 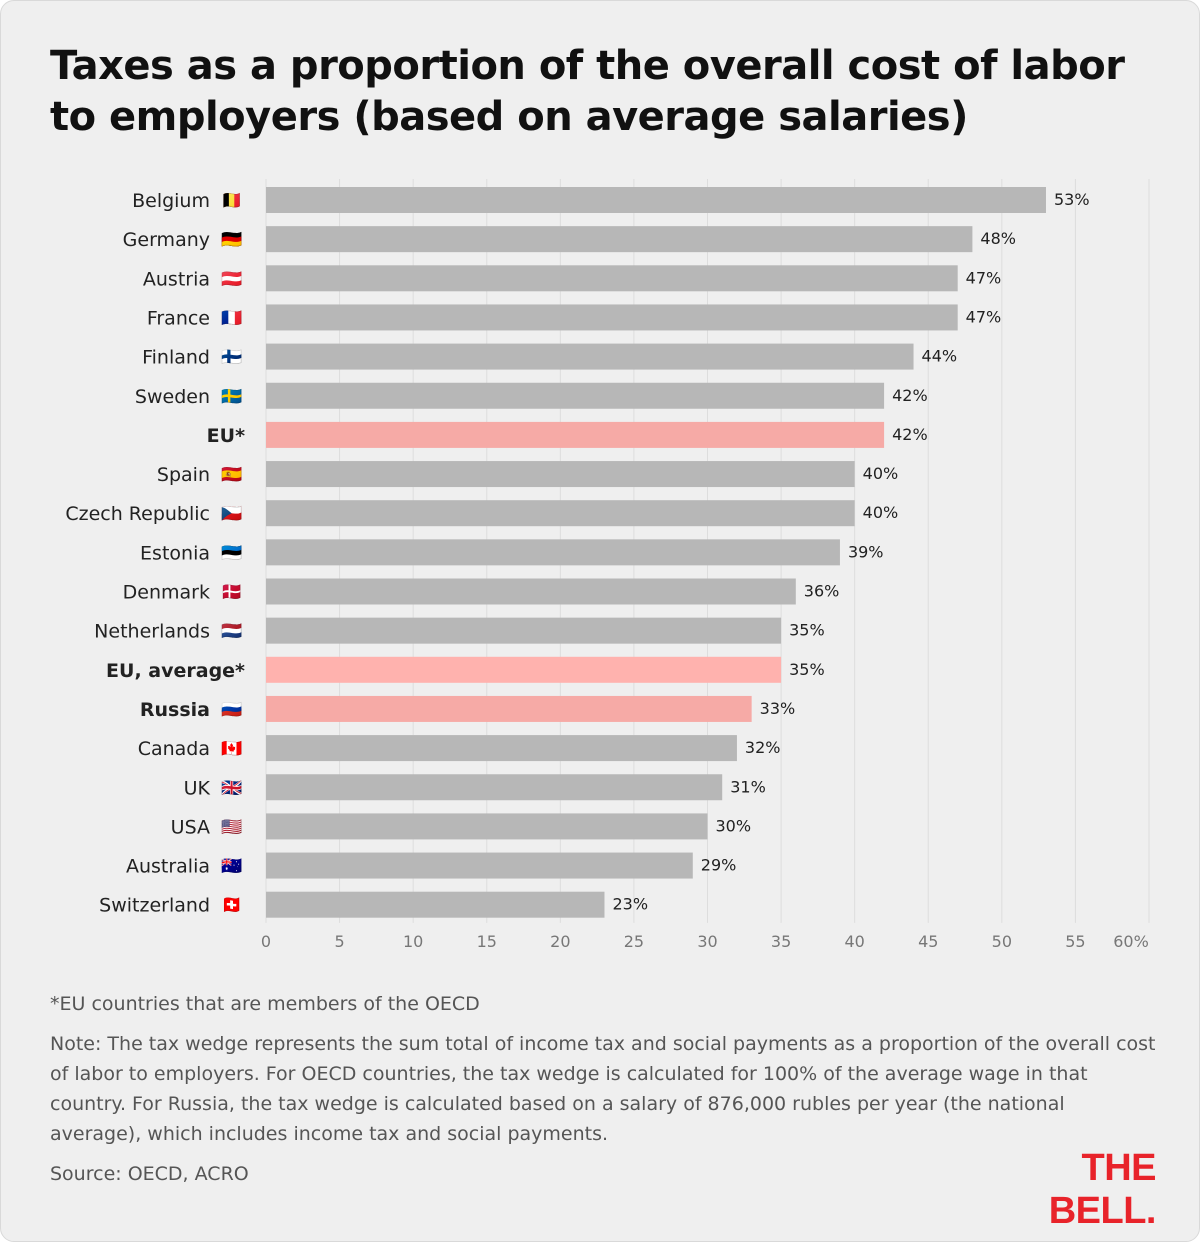 What do you see at coordinates (719, 865) in the screenshot?
I see `data-label: 29%` at bounding box center [719, 865].